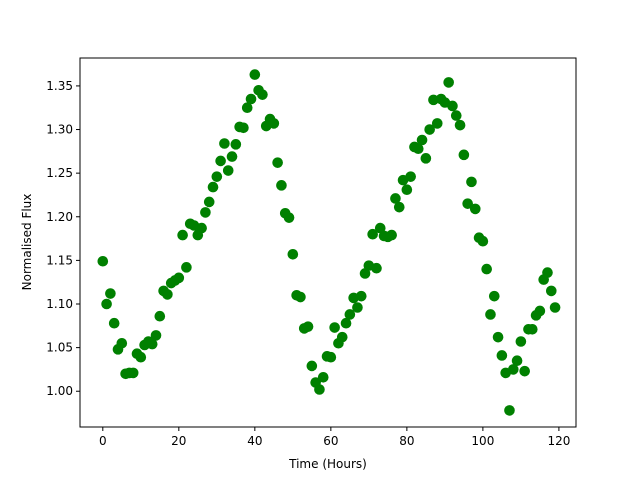 The image size is (640, 484). What do you see at coordinates (406, 441) in the screenshot?
I see `x-tick-label: 80` at bounding box center [406, 441].